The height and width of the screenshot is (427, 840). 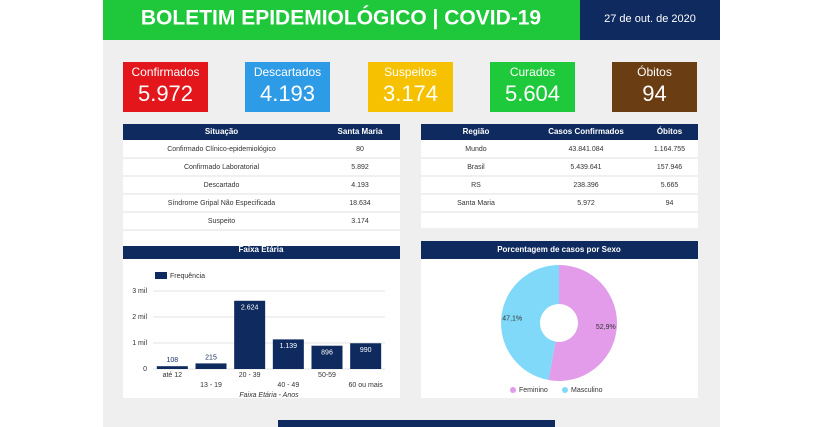 I want to click on table-bg, so click(x=261, y=185).